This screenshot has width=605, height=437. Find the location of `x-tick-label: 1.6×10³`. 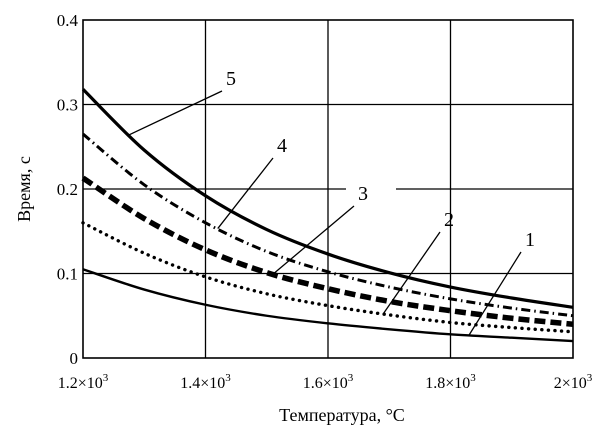

x-tick-label: 1.6×10³ is located at coordinates (328, 382).